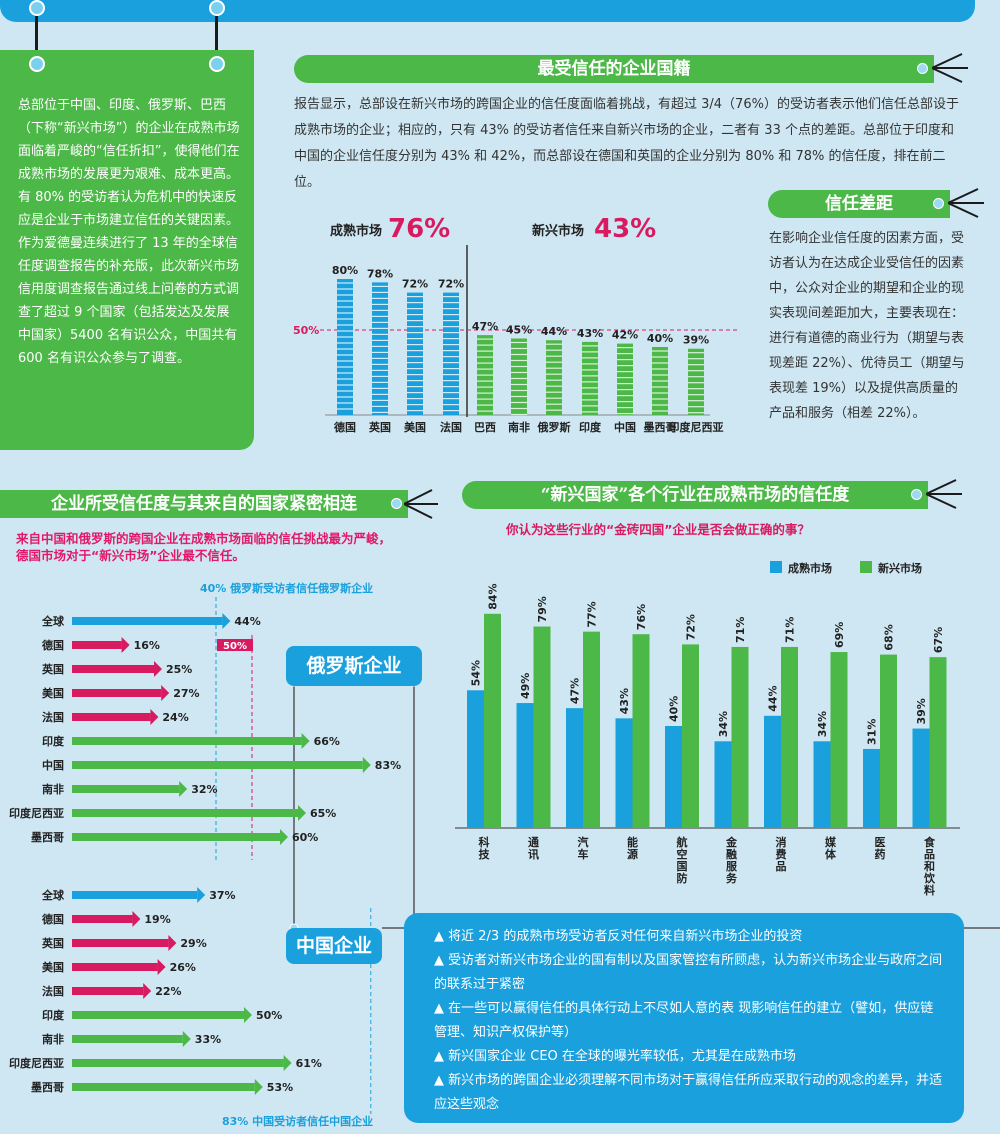 The image size is (1000, 1134). What do you see at coordinates (269, 1015) in the screenshot?
I see `value-label: 50%` at bounding box center [269, 1015].